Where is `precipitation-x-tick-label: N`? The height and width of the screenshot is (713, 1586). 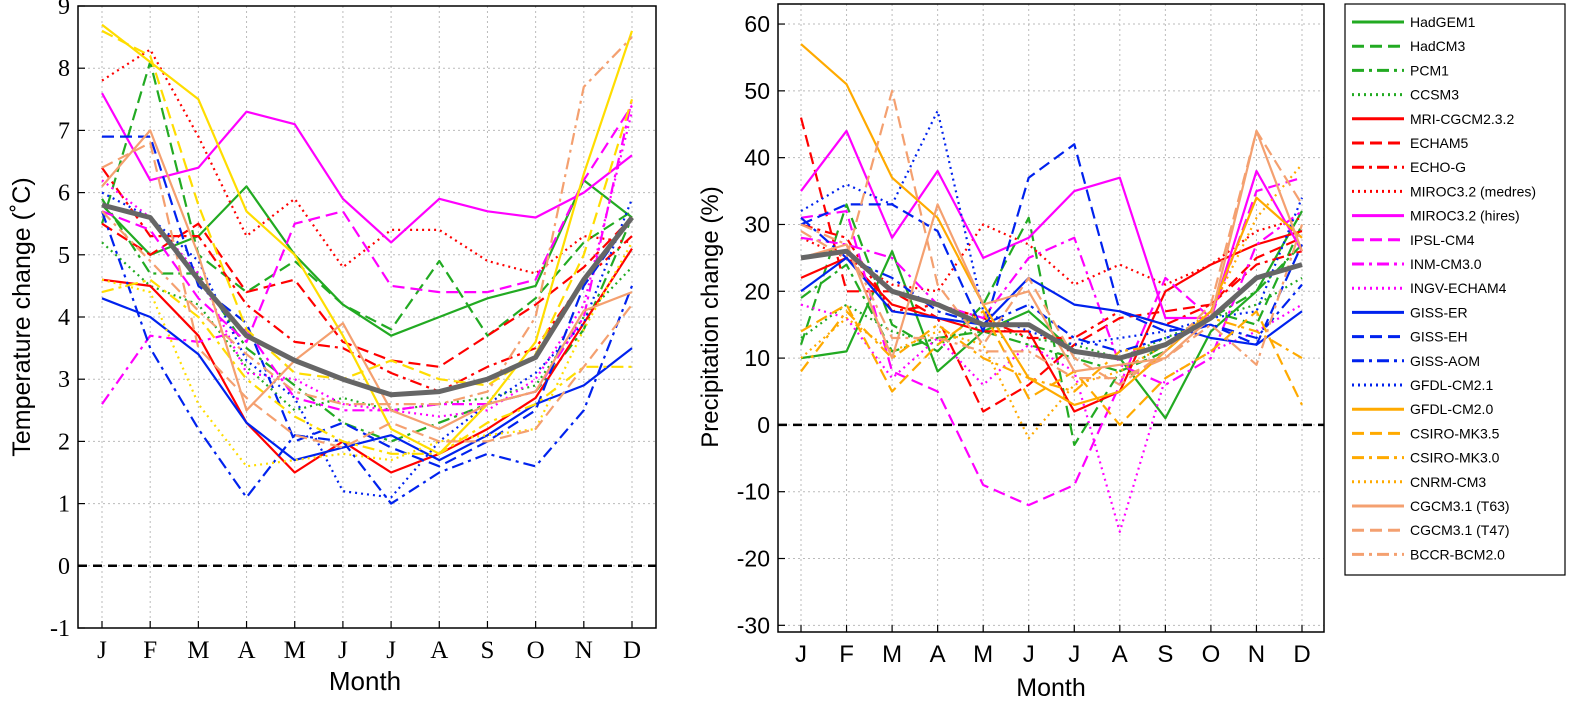
precipitation-x-tick-label: N is located at coordinates (1256, 654).